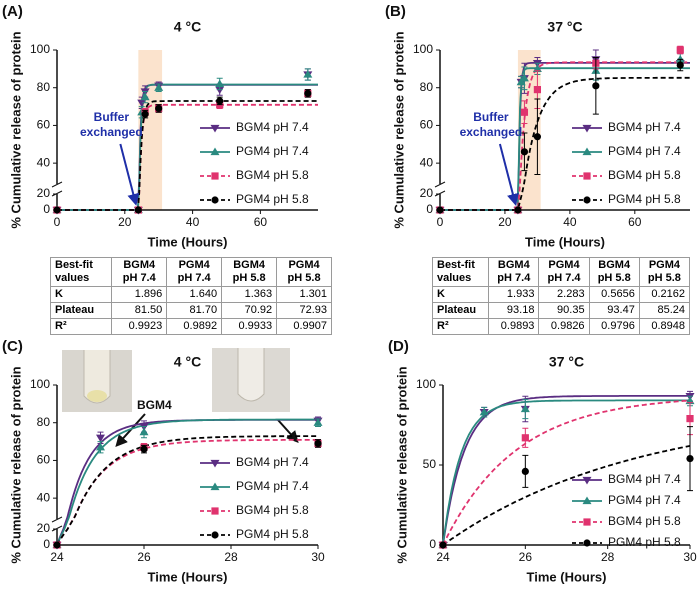 The height and width of the screenshot is (592, 697). Describe the element at coordinates (304, 310) in the screenshot. I see `value-cell: 72.93` at that location.